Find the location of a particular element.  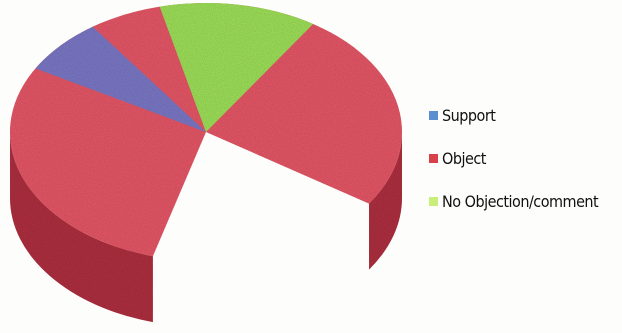

legend-item-support: Support is located at coordinates (524, 115).